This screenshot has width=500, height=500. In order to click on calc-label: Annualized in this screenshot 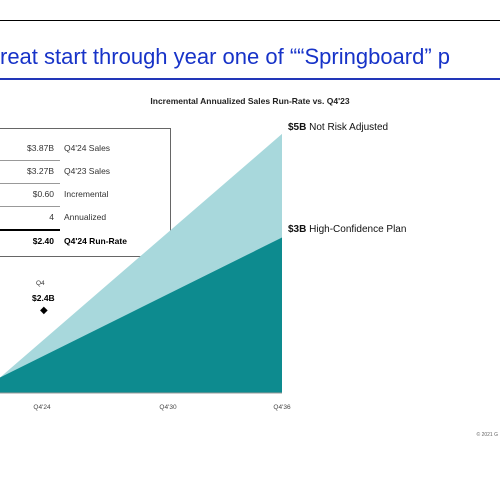, I will do `click(85, 217)`.